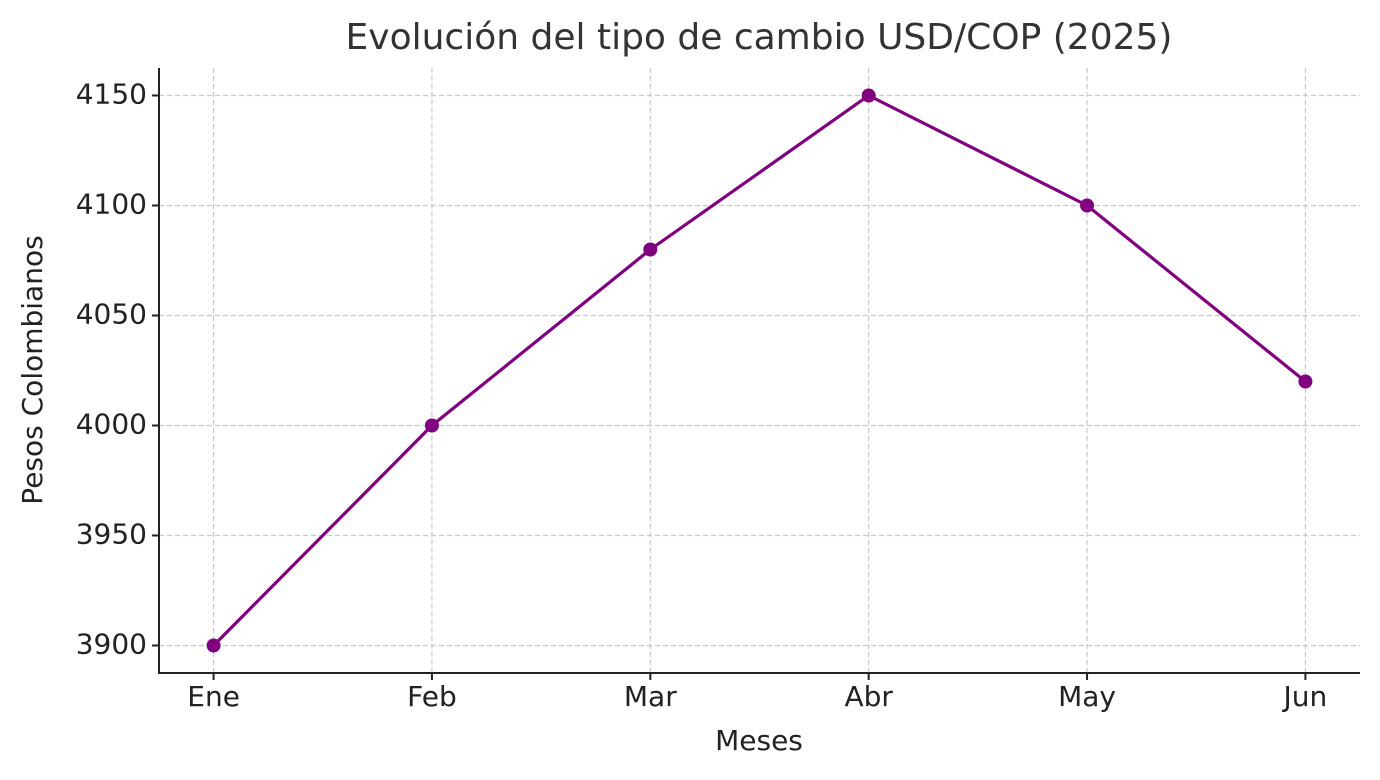 The height and width of the screenshot is (780, 1380). What do you see at coordinates (1087, 696) in the screenshot?
I see `x-tick-label: May` at bounding box center [1087, 696].